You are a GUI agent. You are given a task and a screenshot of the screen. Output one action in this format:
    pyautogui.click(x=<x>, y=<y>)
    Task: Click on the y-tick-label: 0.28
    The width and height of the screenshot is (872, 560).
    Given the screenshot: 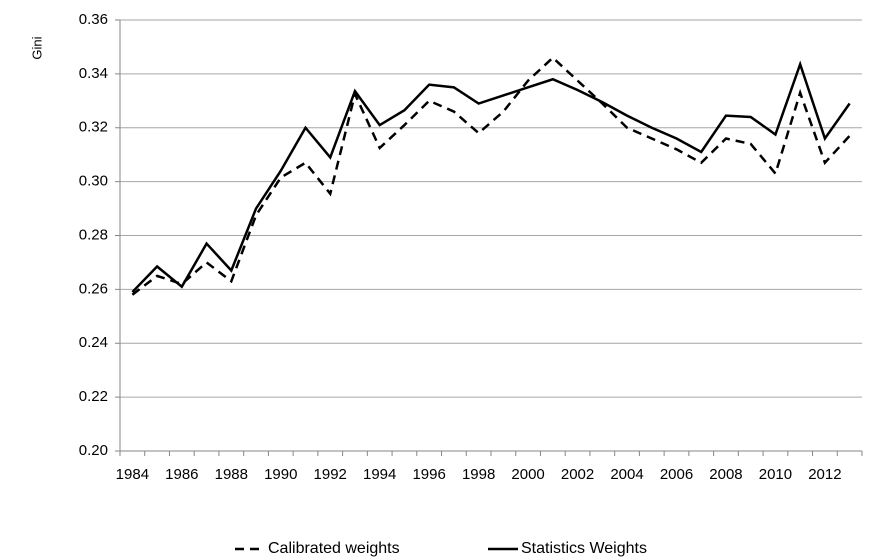 What is the action you would take?
    pyautogui.click(x=93, y=234)
    